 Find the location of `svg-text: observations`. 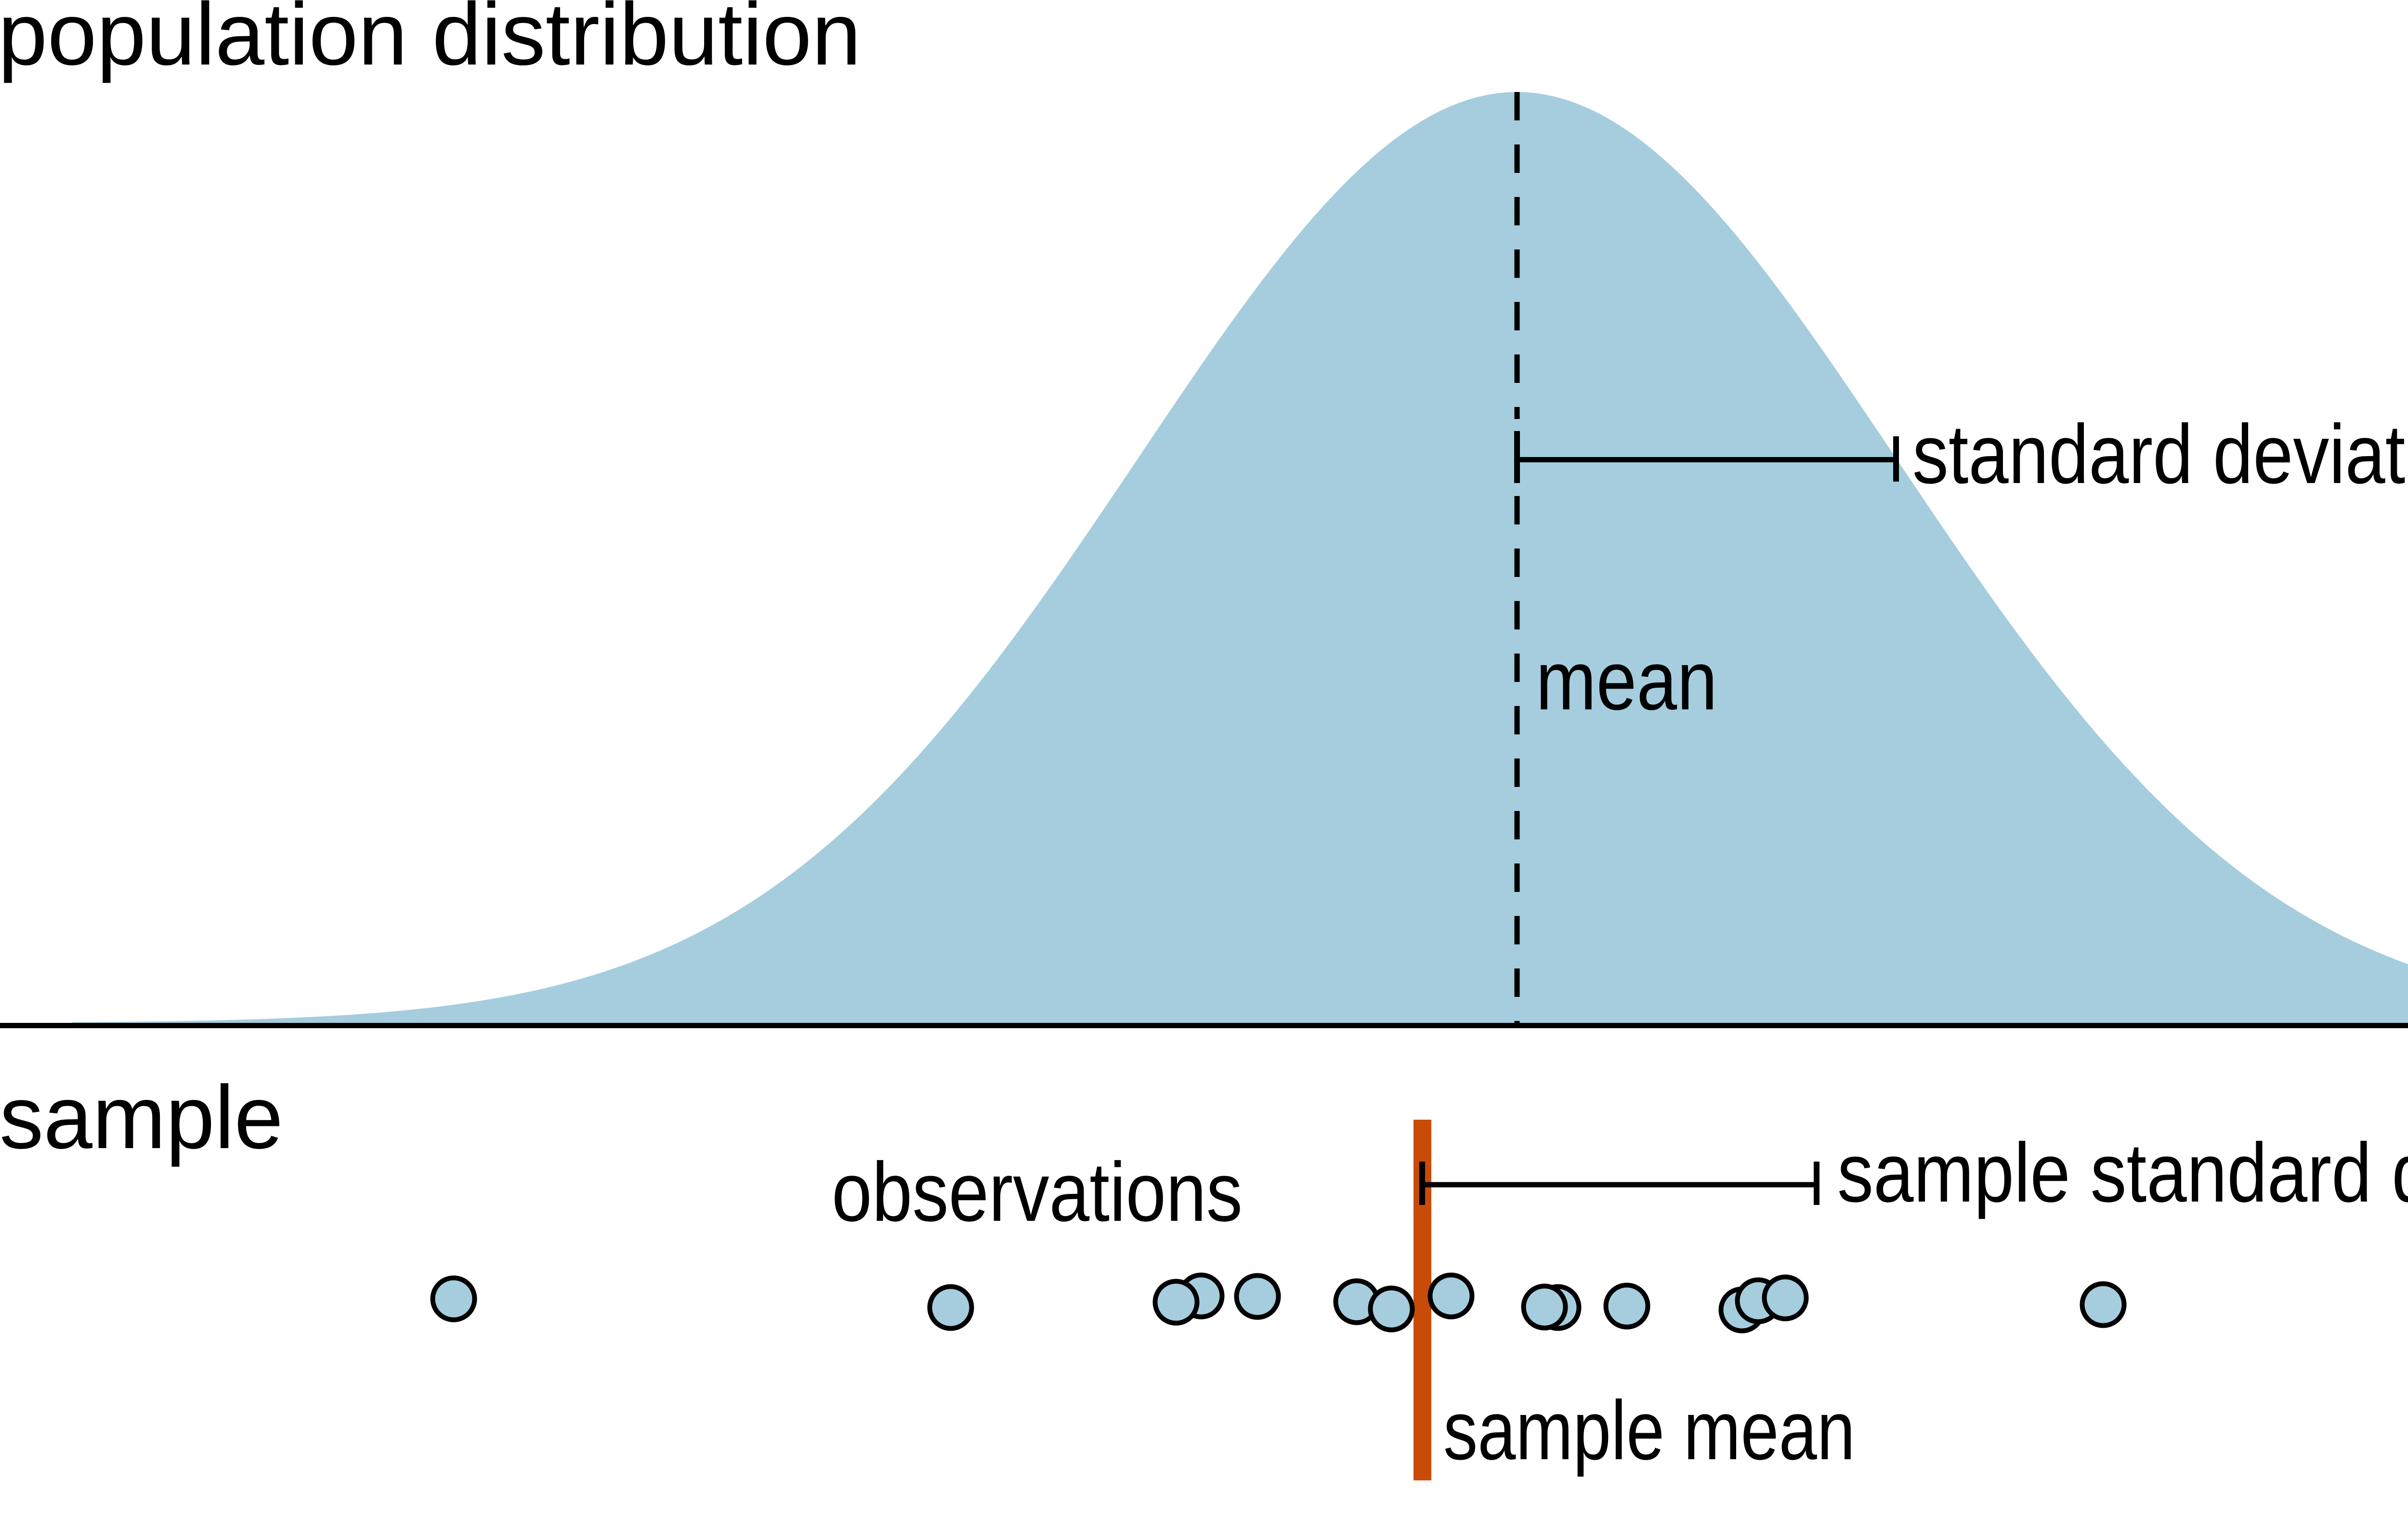

svg-text: observations is located at coordinates (1037, 1192).